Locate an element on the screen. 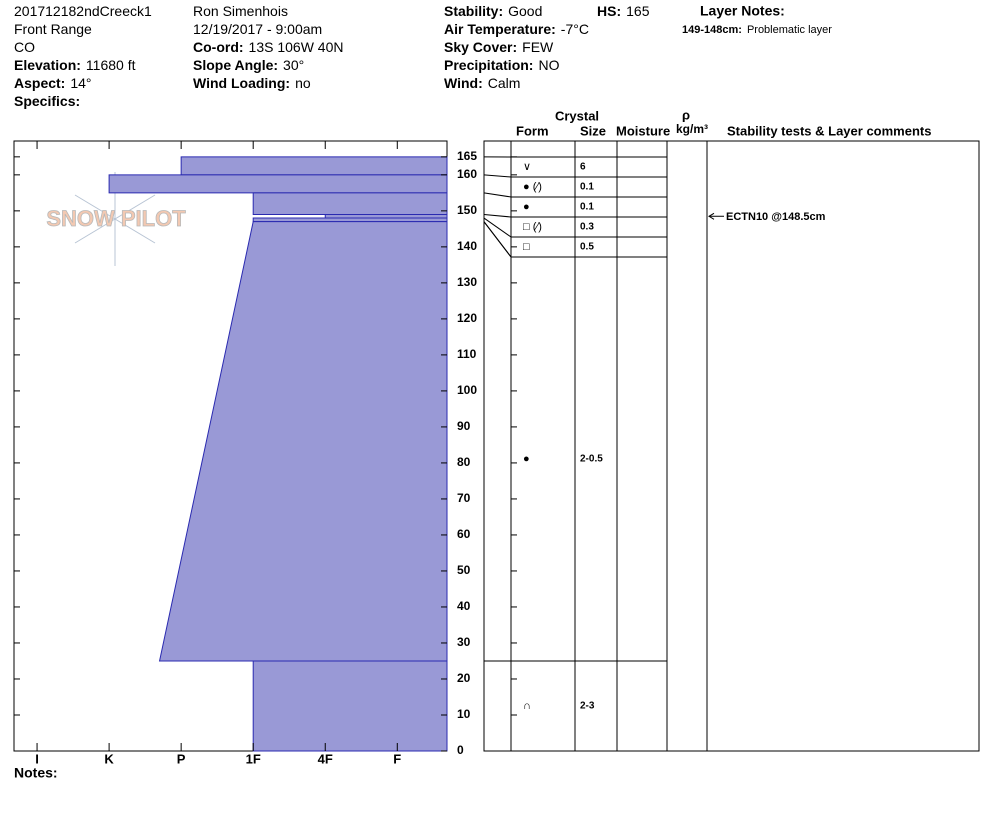 Image resolution: width=994 pixels, height=840 pixels. field-value: 13S 106W 40N is located at coordinates (296, 47).